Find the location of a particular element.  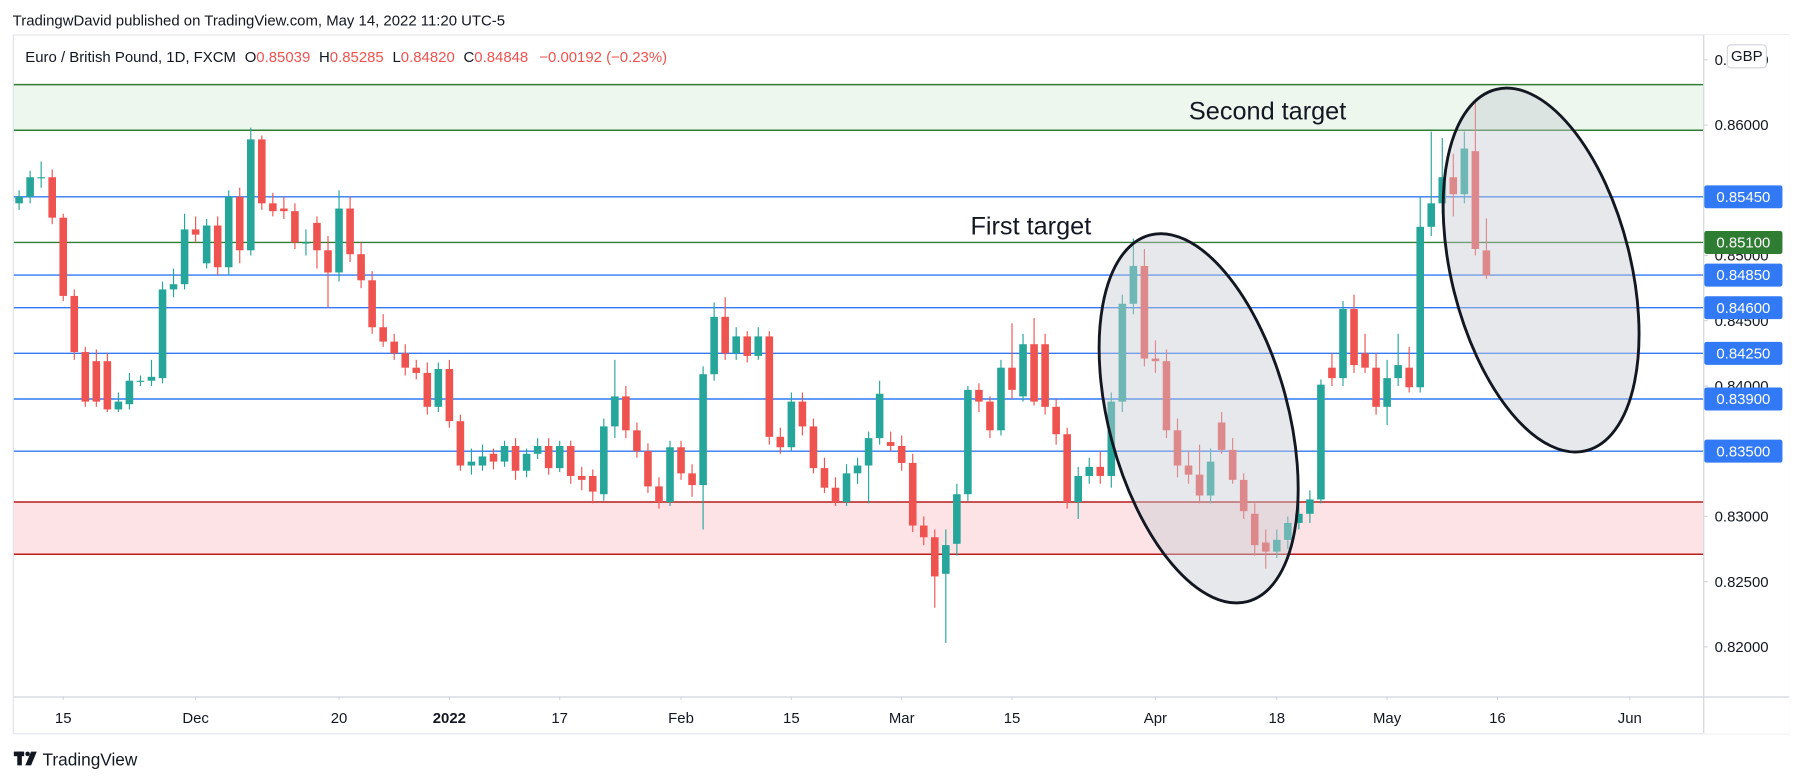

x-tick-label: Dec is located at coordinates (195, 718).